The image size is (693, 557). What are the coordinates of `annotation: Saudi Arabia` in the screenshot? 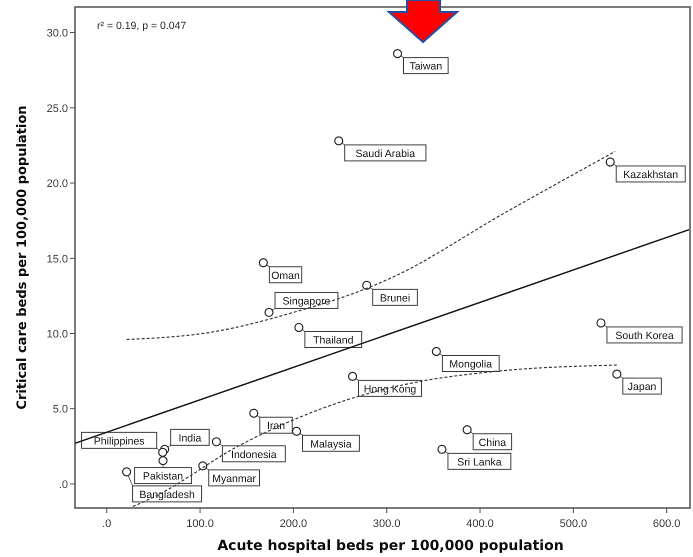 It's located at (386, 154).